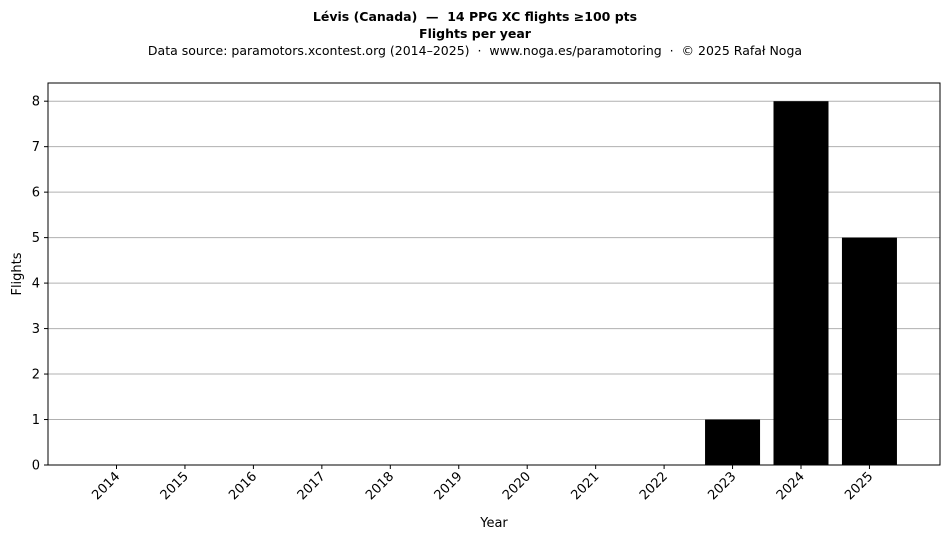 The width and height of the screenshot is (950, 539). What do you see at coordinates (380, 486) in the screenshot?
I see `x-tick-label: 2018` at bounding box center [380, 486].